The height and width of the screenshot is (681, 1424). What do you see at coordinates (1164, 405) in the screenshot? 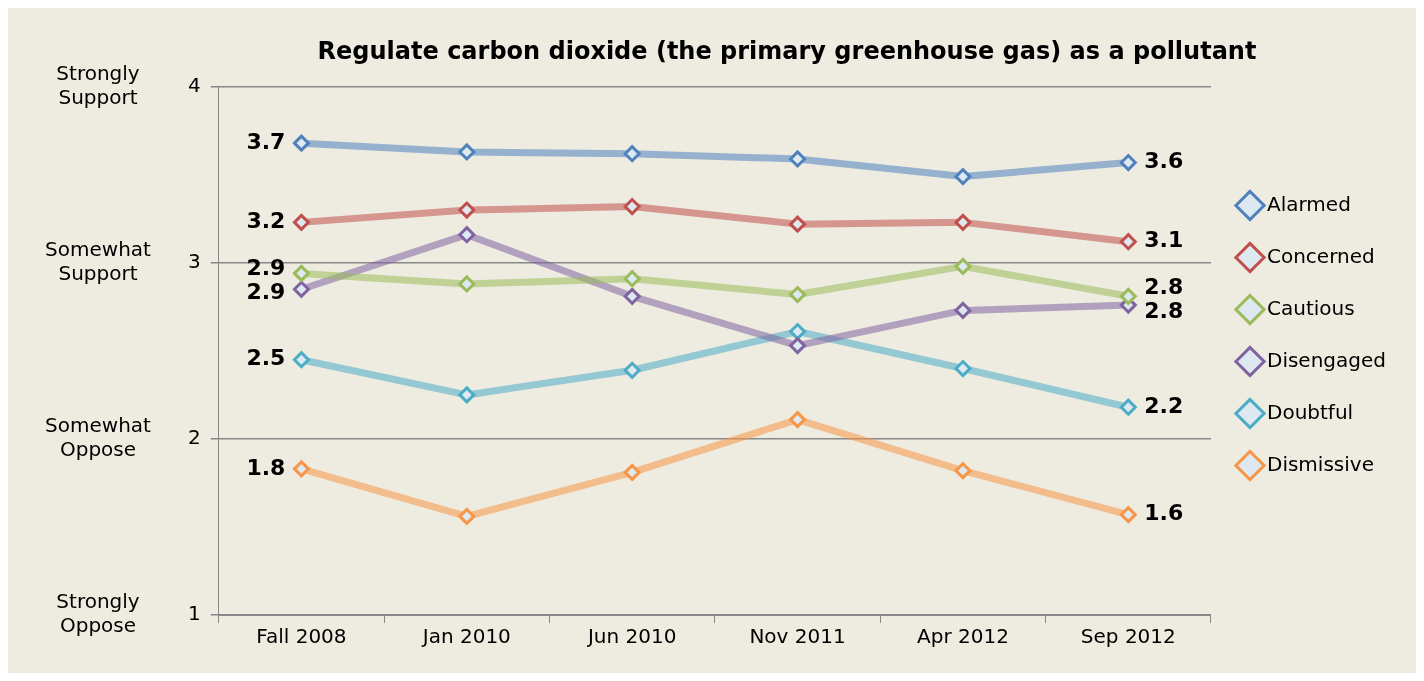
I see `data-label: 2.2` at bounding box center [1164, 405].